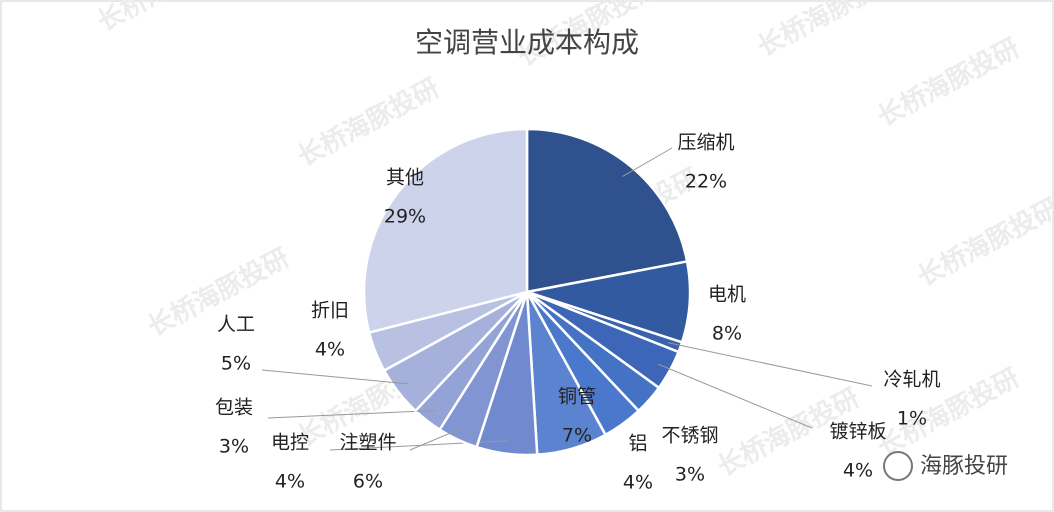 Image resolution: width=1054 pixels, height=512 pixels. Describe the element at coordinates (964, 466) in the screenshot. I see `brand-text: 海豚投研` at that location.